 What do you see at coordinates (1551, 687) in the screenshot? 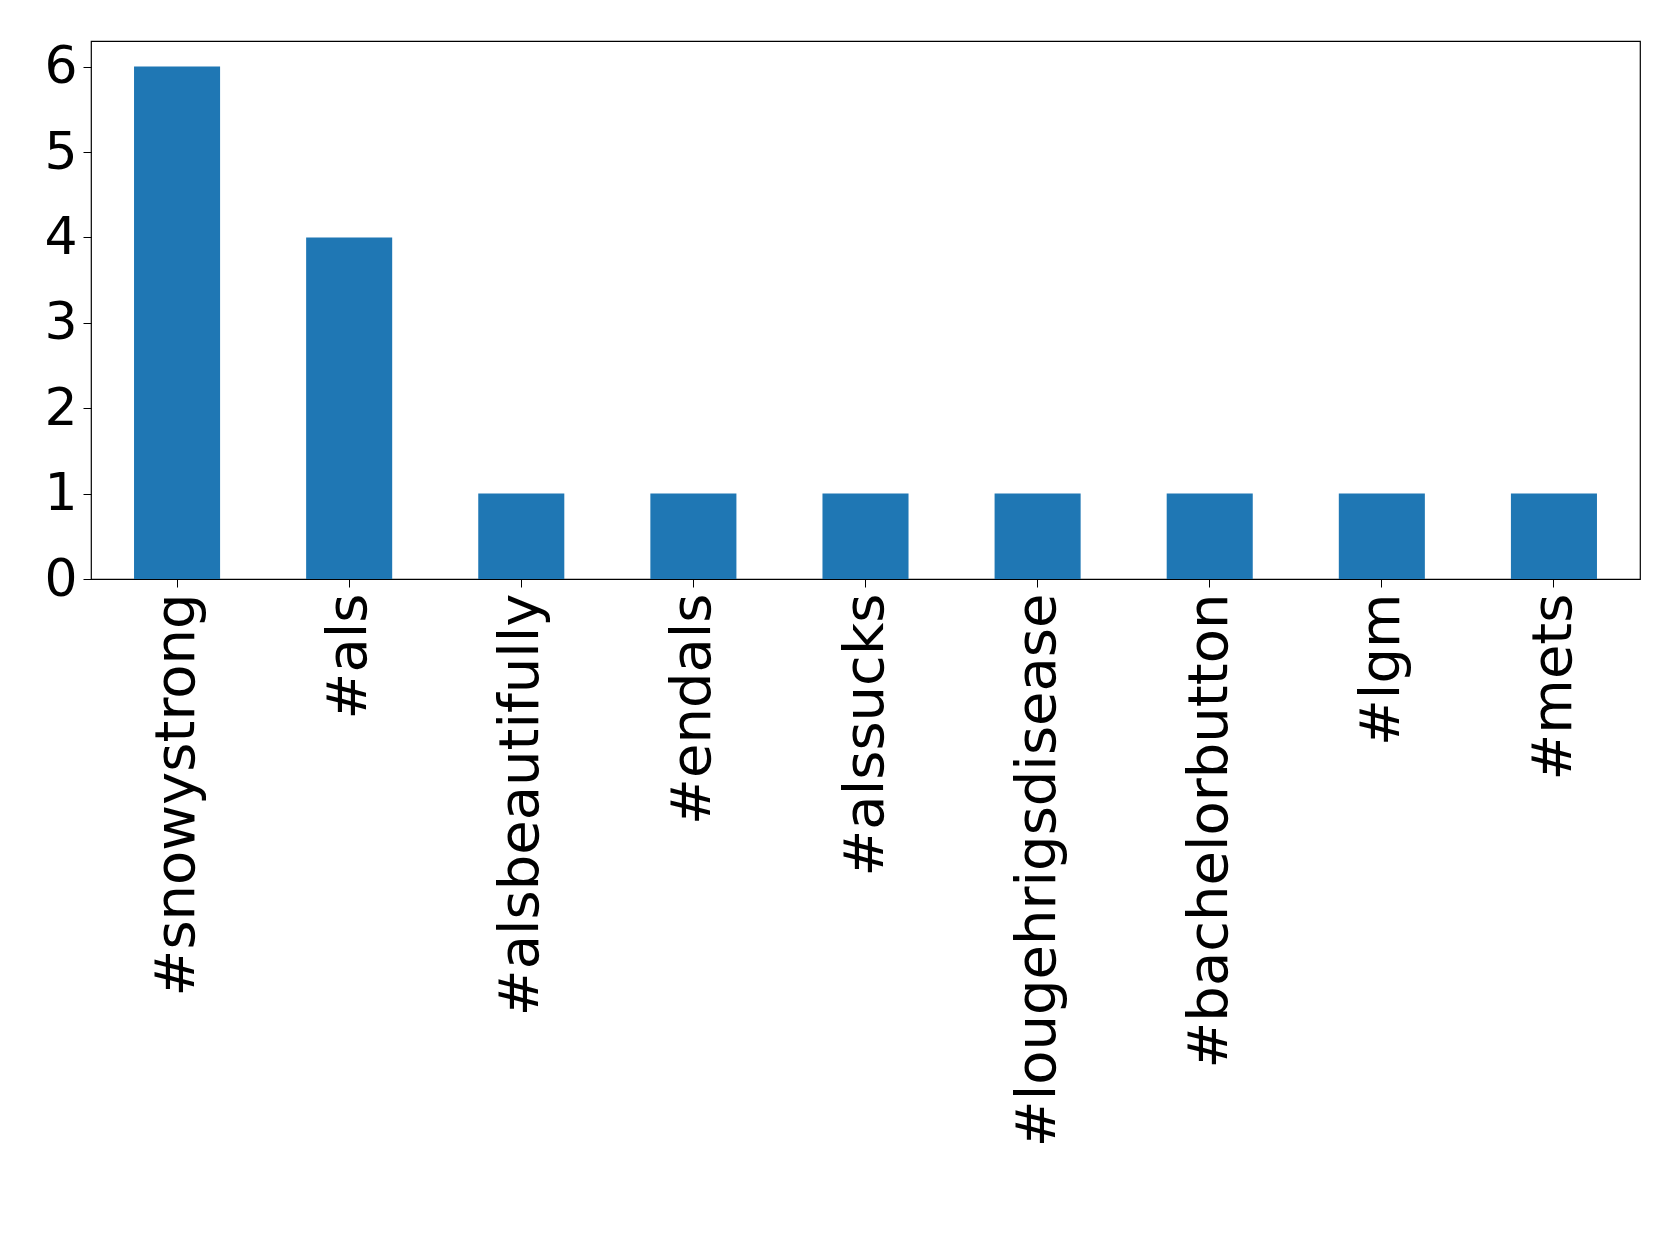
I see `x-tick-label: #mets` at bounding box center [1551, 687].